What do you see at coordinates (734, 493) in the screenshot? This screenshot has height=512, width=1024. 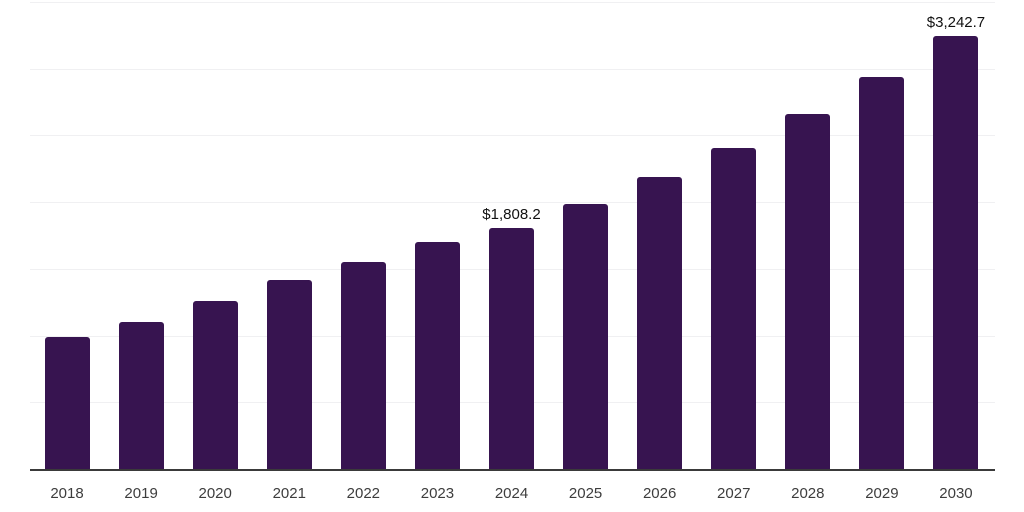 I see `x-tick-label-2027: 2027` at bounding box center [734, 493].